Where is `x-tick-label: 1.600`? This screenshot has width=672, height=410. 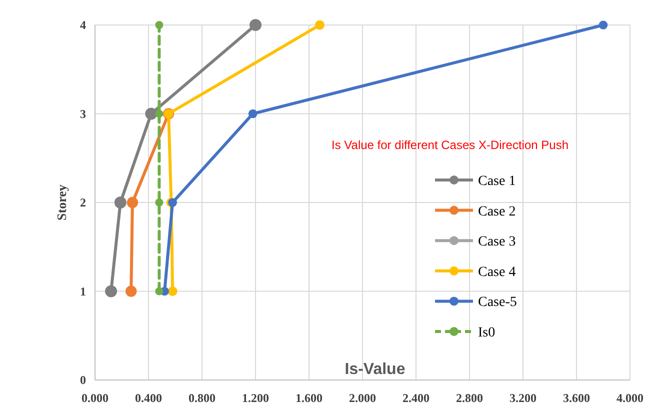 x-tick-label: 1.600 is located at coordinates (309, 398).